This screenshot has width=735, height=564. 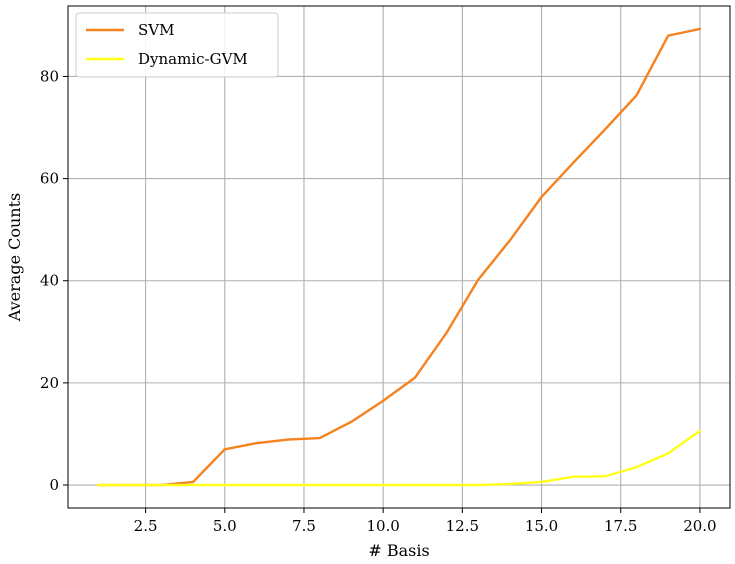 What do you see at coordinates (156, 30) in the screenshot?
I see `legend-label: SVM` at bounding box center [156, 30].